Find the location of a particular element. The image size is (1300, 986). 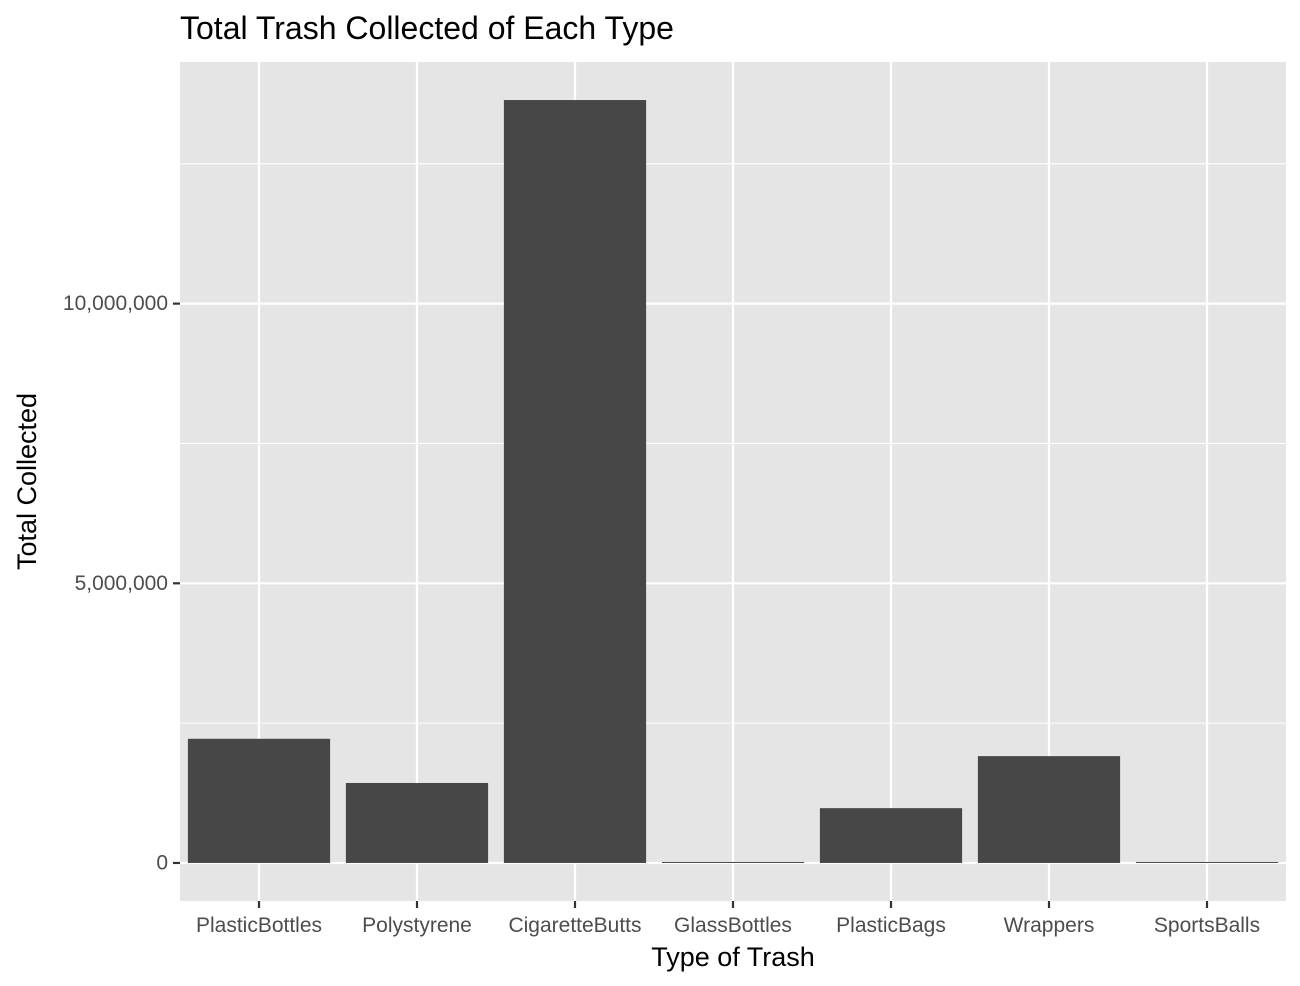

x-tick-label: PlasticBags is located at coordinates (891, 925).